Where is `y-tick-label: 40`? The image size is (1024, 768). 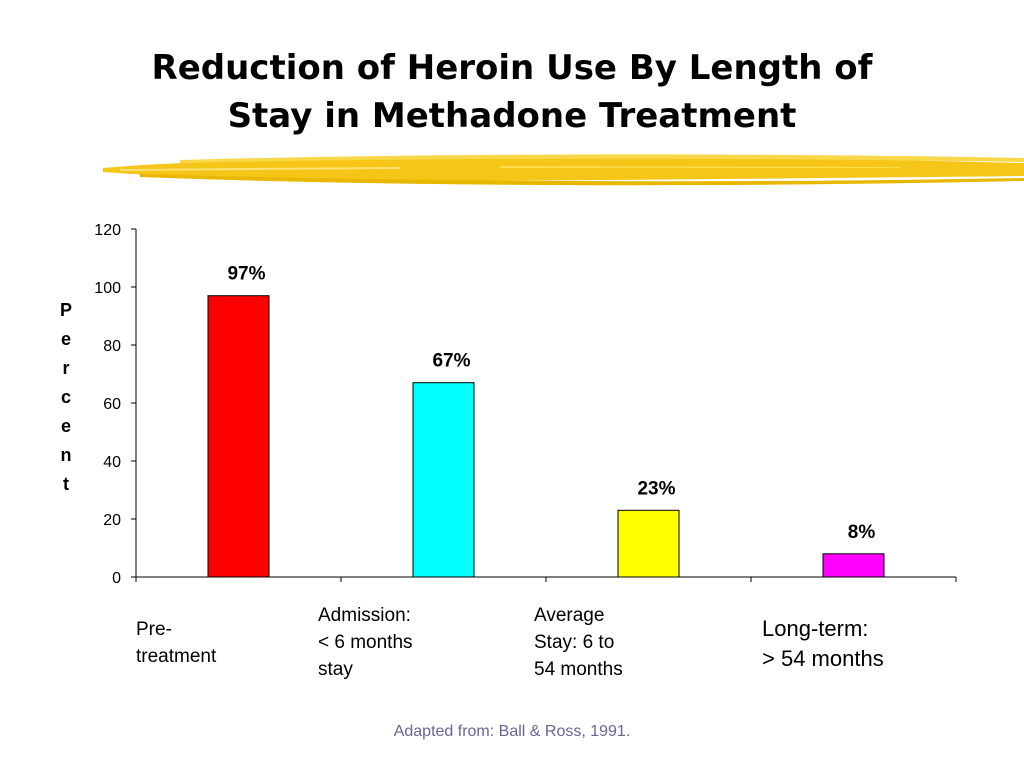
y-tick-label: 40 is located at coordinates (112, 462).